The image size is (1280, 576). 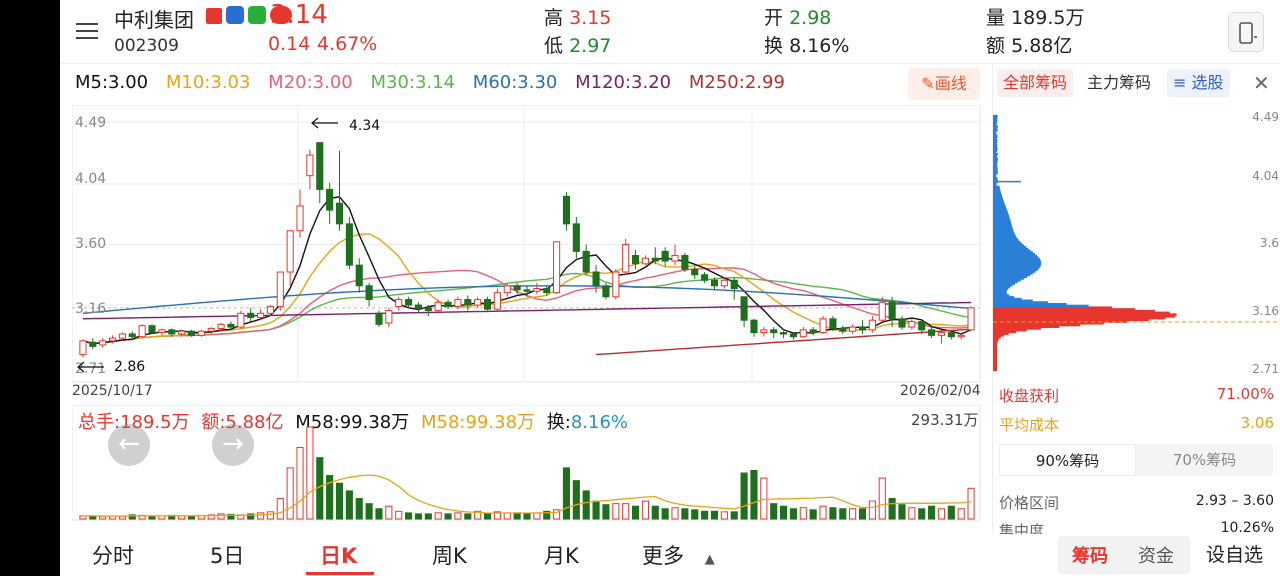 I want to click on price-change: 0.14, so click(x=289, y=44).